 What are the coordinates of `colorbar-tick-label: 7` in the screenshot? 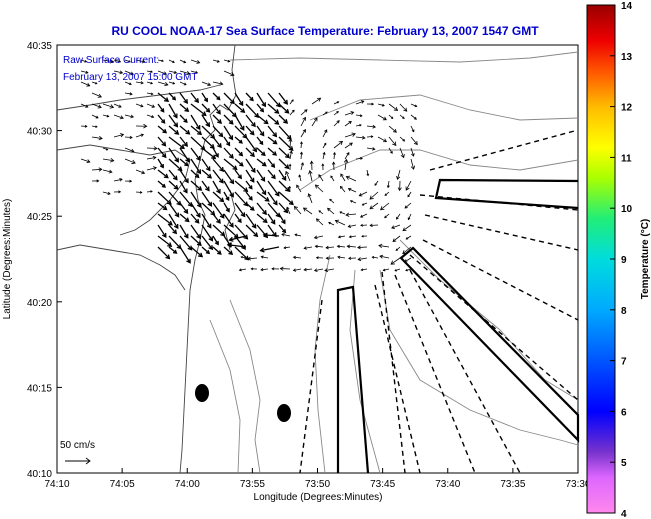 It's located at (624, 362).